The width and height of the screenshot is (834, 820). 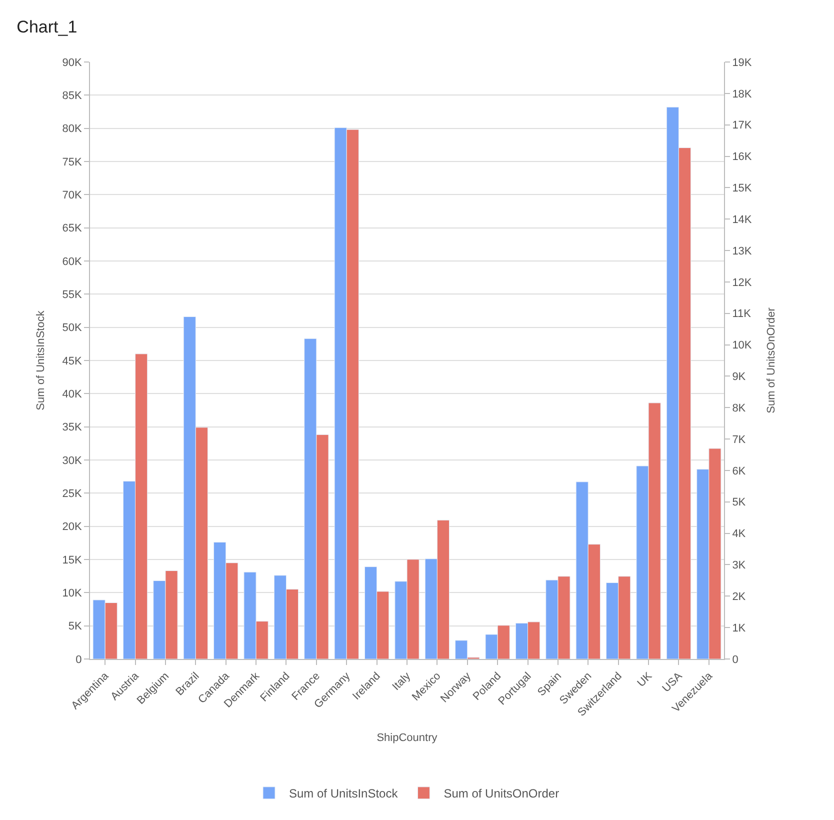 What do you see at coordinates (72, 494) in the screenshot?
I see `y-tick-label: 25K` at bounding box center [72, 494].